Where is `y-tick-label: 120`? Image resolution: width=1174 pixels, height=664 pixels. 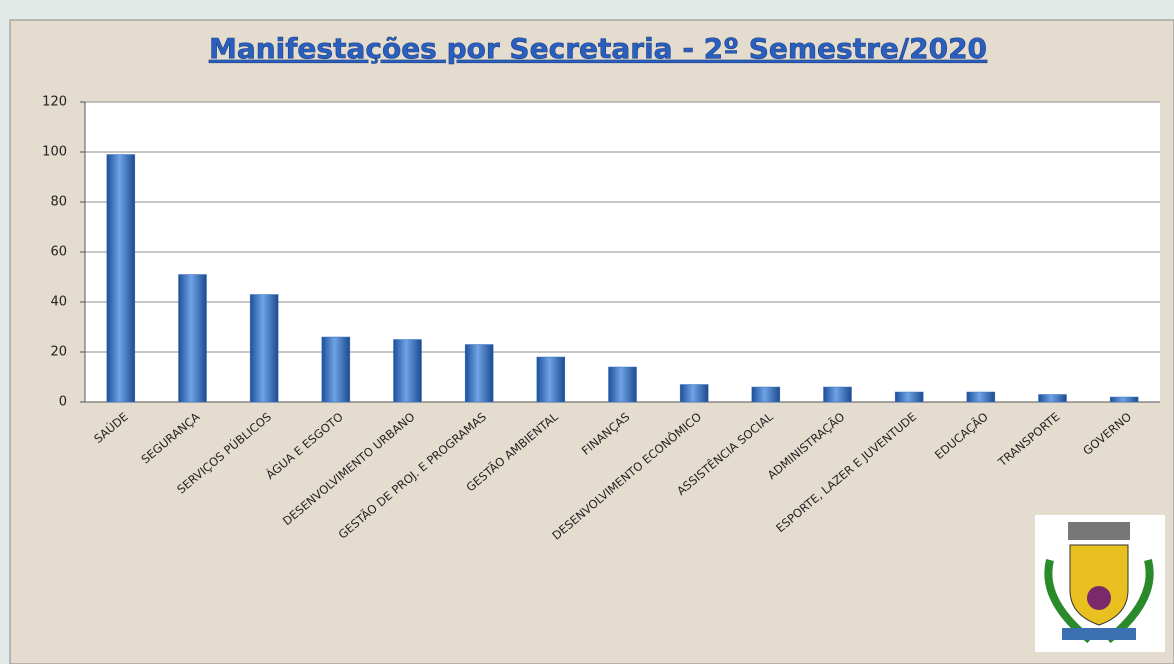
y-tick-label: 120 is located at coordinates (54, 102).